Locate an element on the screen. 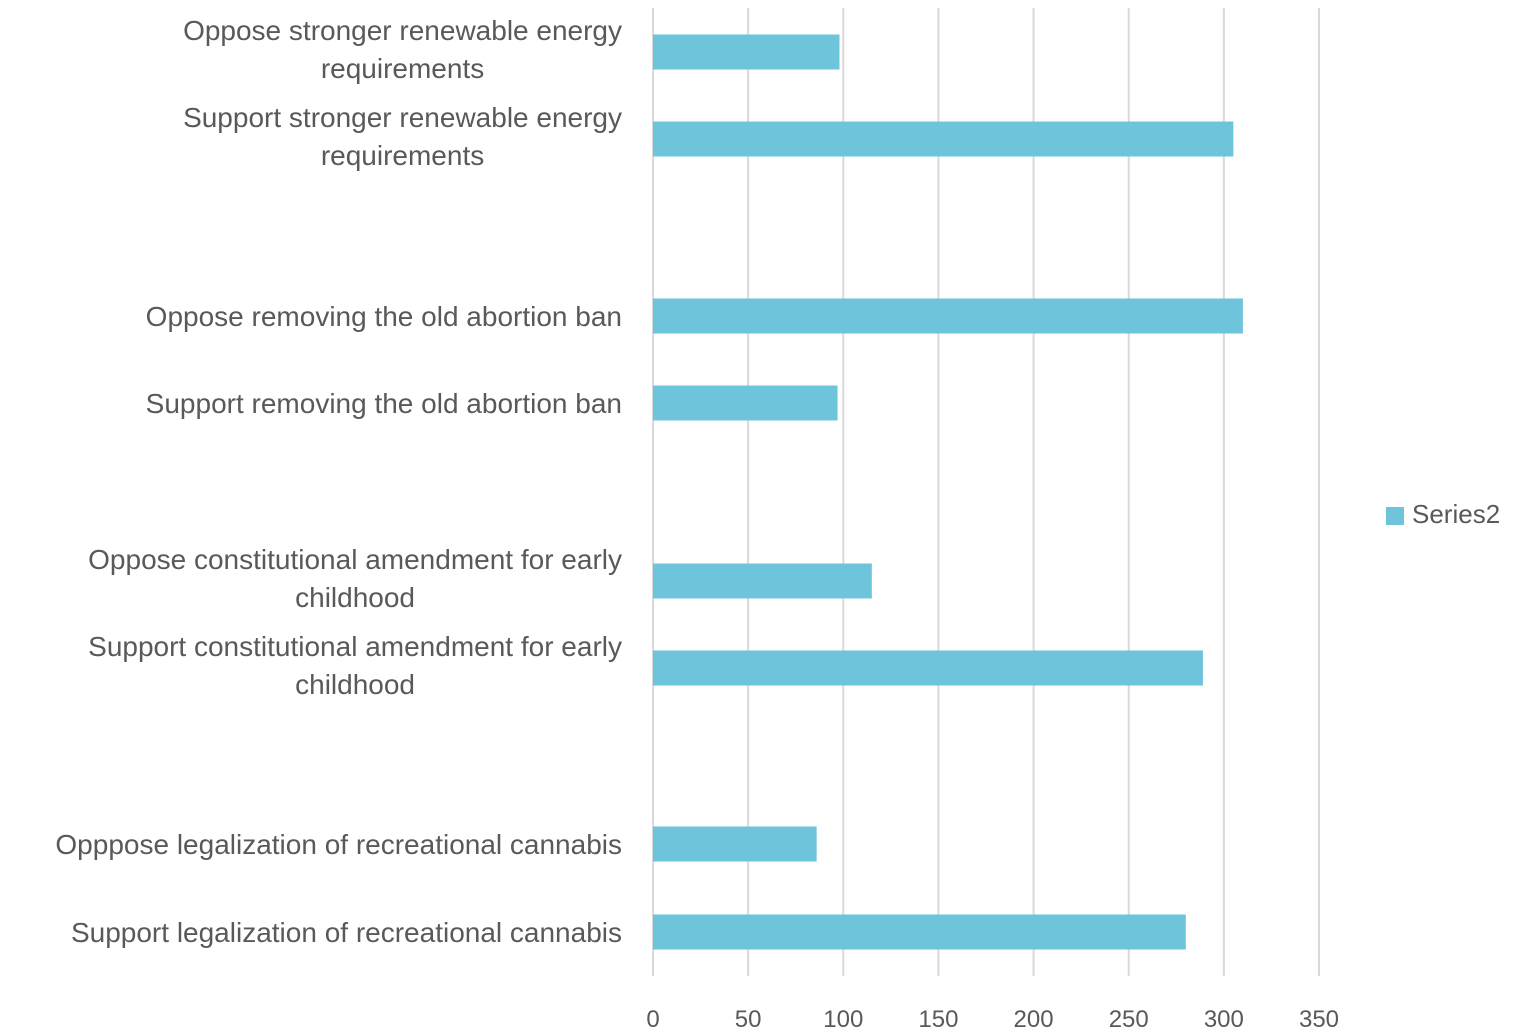 The width and height of the screenshot is (1526, 1036). legend: Series2 is located at coordinates (1443, 514).